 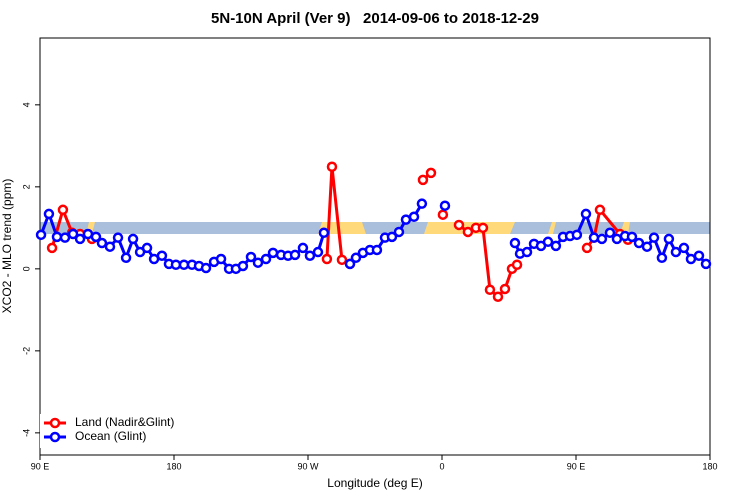 I want to click on x-tick-label: 90 W, so click(x=308, y=466).